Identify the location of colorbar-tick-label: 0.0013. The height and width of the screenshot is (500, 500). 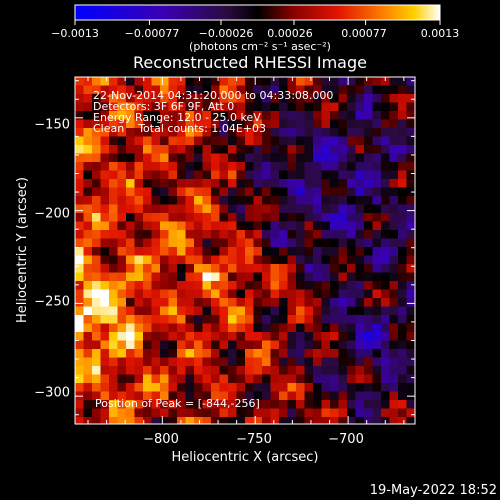
(440, 33).